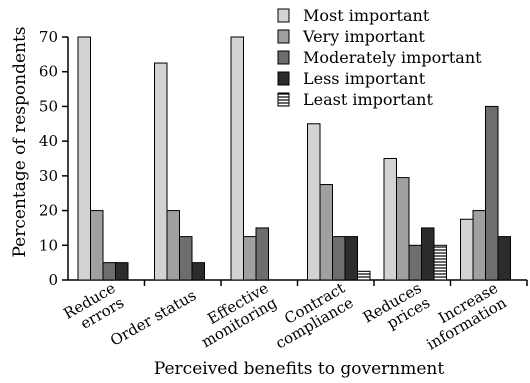  I want to click on legend-label: Least important, so click(368, 99).